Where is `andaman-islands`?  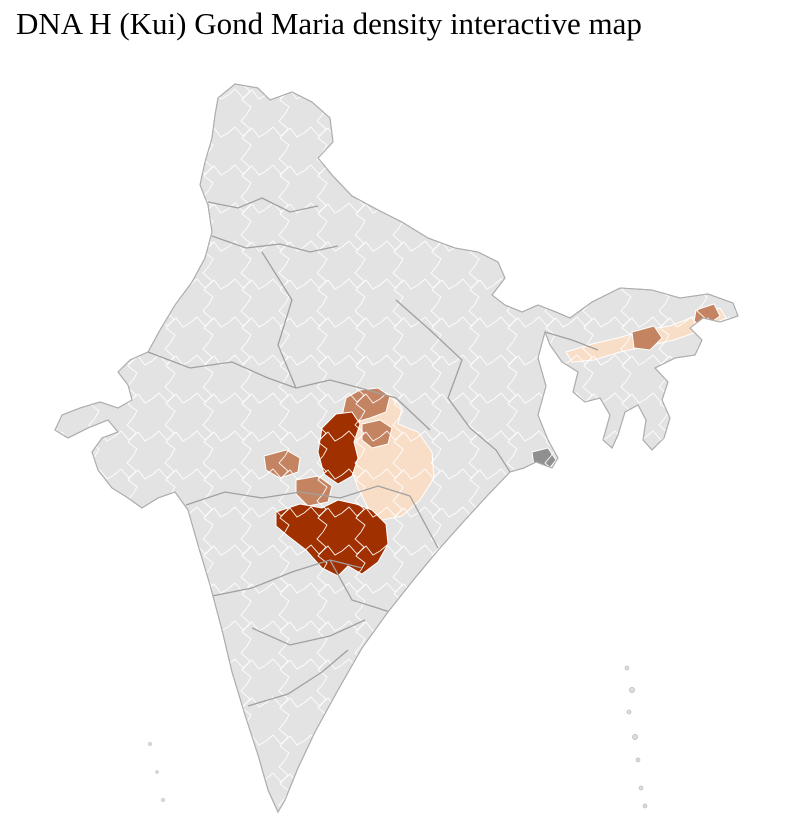 andaman-islands is located at coordinates (636, 737).